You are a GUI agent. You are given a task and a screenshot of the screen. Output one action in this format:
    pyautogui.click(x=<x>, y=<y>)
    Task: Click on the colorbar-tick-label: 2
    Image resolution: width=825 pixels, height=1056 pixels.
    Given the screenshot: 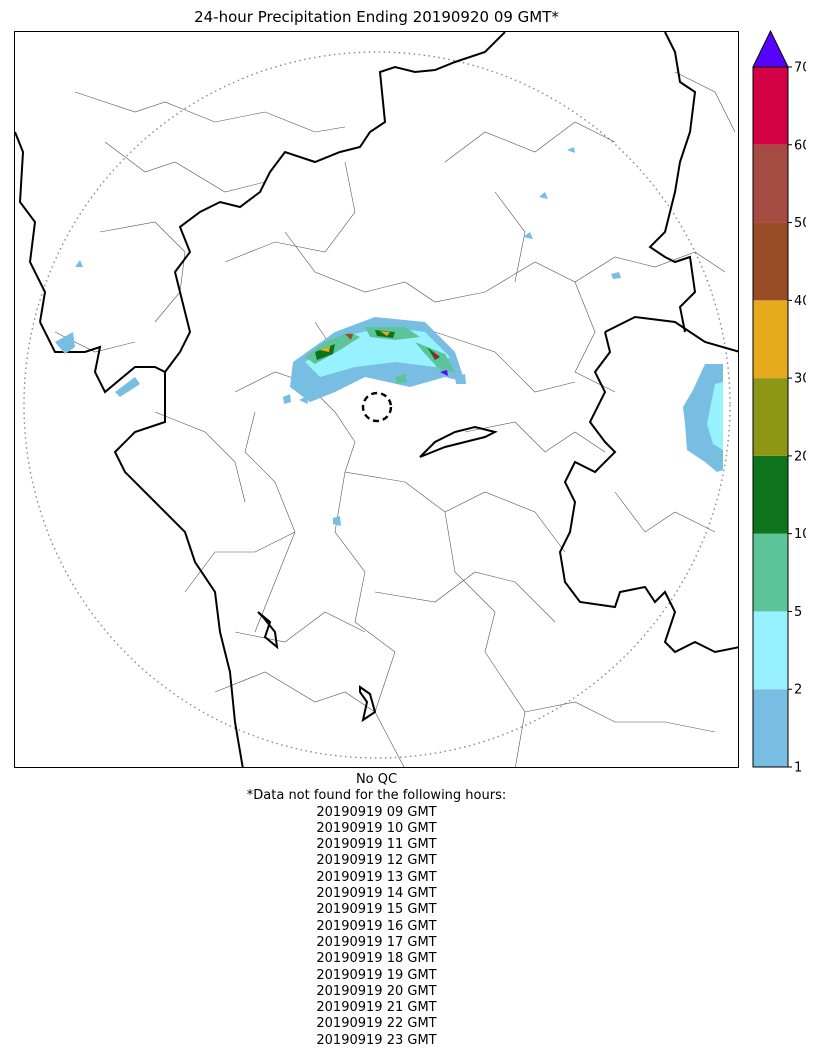 What is the action you would take?
    pyautogui.click(x=798, y=690)
    